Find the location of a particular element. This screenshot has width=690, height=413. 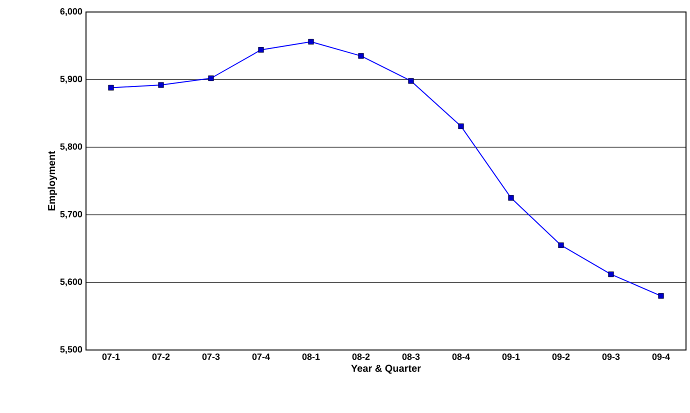

x-tick-label: 09-2 is located at coordinates (561, 357).